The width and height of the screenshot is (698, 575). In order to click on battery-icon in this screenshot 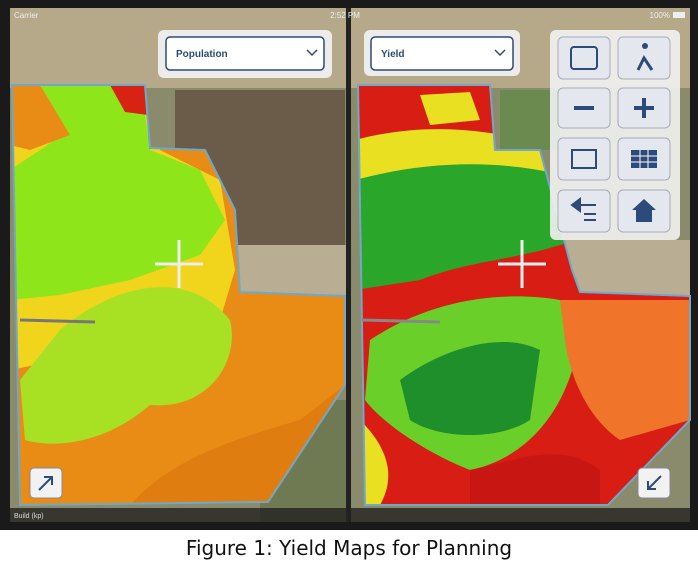, I will do `click(679, 15)`.